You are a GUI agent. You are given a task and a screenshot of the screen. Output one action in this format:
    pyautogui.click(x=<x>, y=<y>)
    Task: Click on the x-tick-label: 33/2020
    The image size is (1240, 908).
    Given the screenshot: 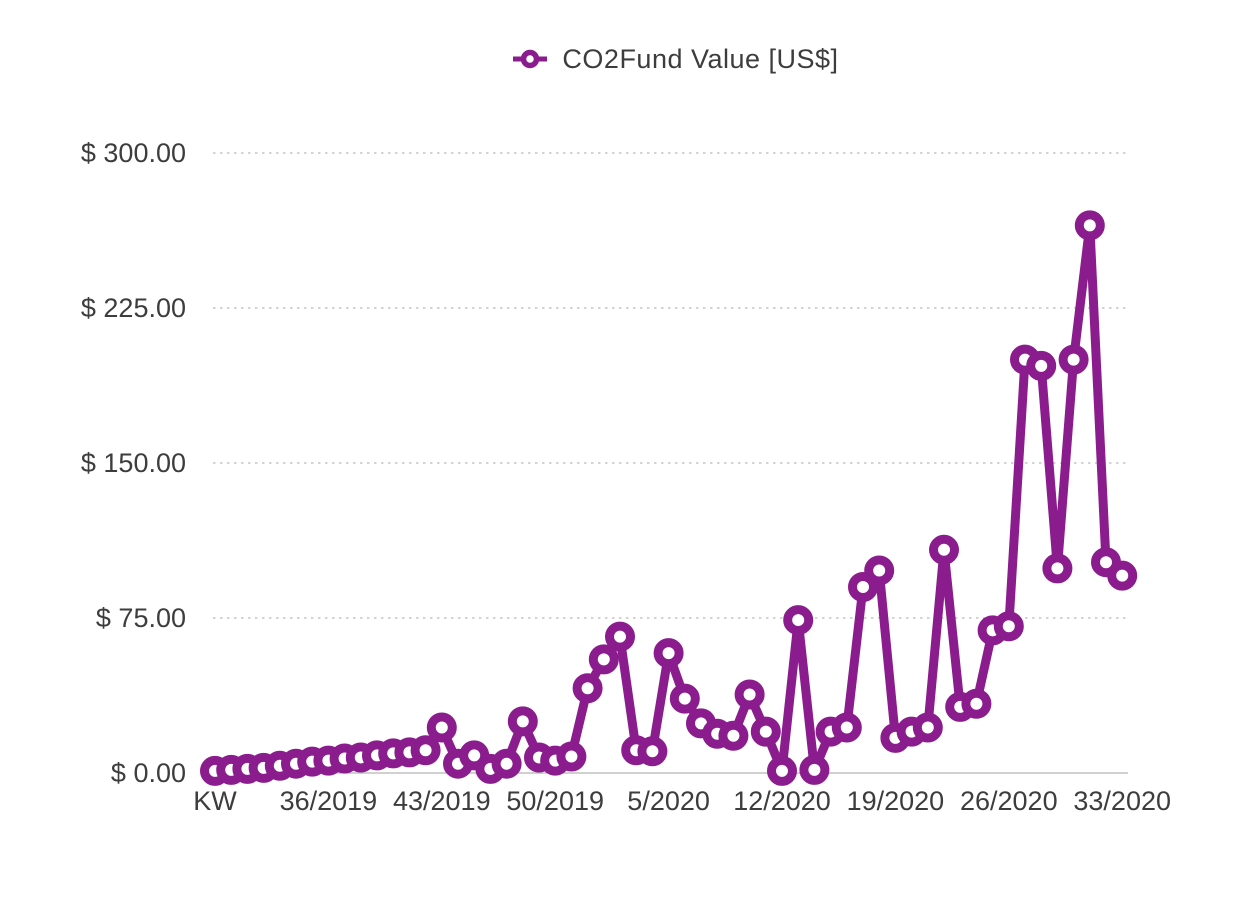 What is the action you would take?
    pyautogui.click(x=1122, y=801)
    